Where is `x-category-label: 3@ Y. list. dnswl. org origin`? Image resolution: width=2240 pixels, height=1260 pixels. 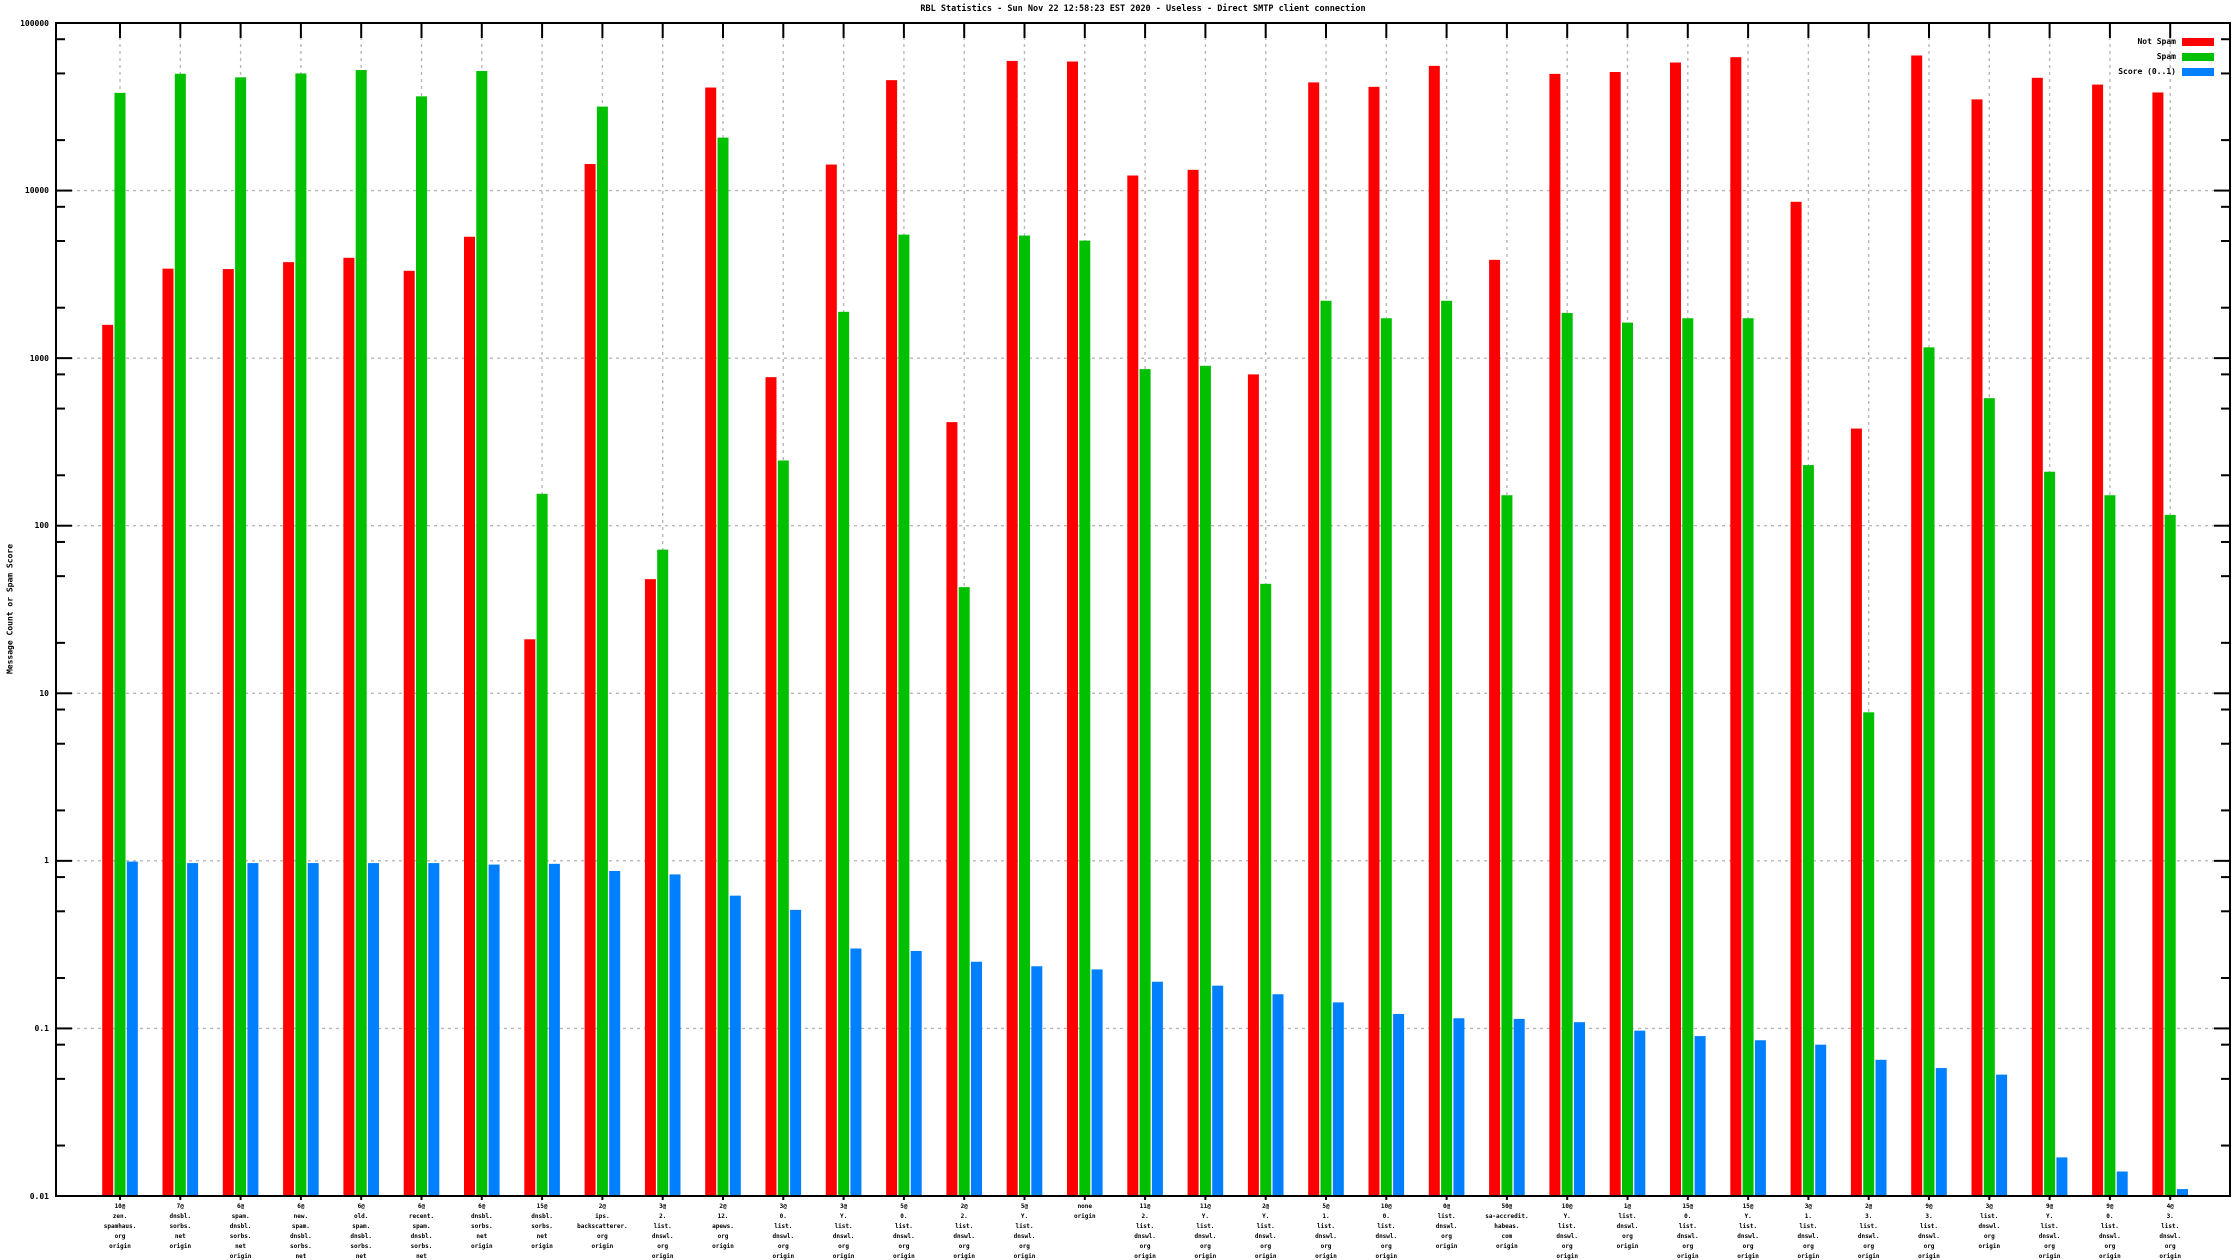
x-category-label: 3@ Y. list. dnswl. org origin is located at coordinates (843, 1231).